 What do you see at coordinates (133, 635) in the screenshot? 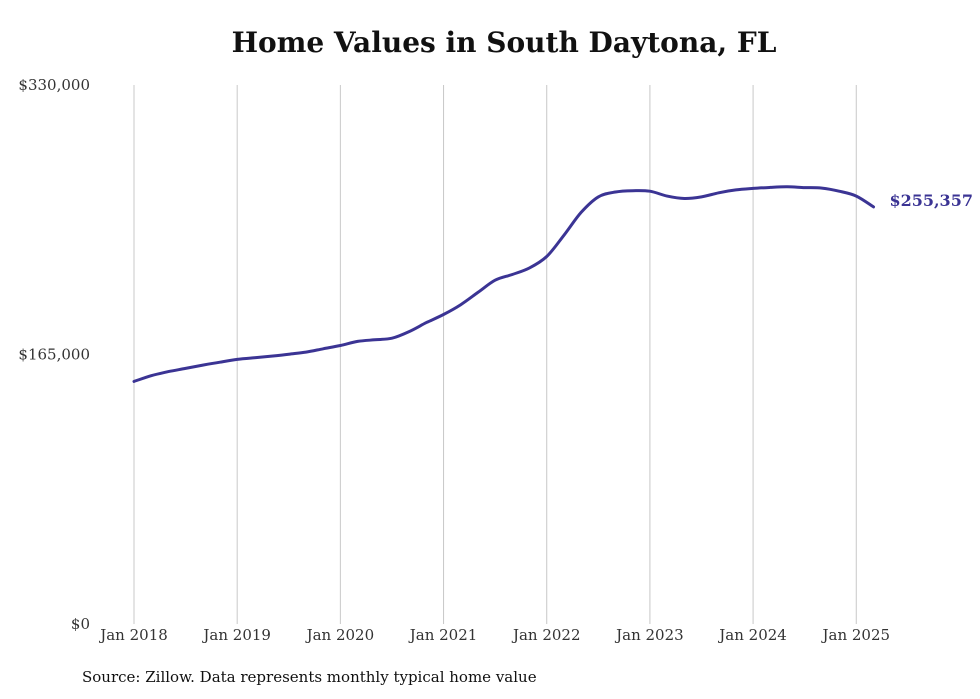
I see `x-tick-label: Jan 2018` at bounding box center [133, 635].